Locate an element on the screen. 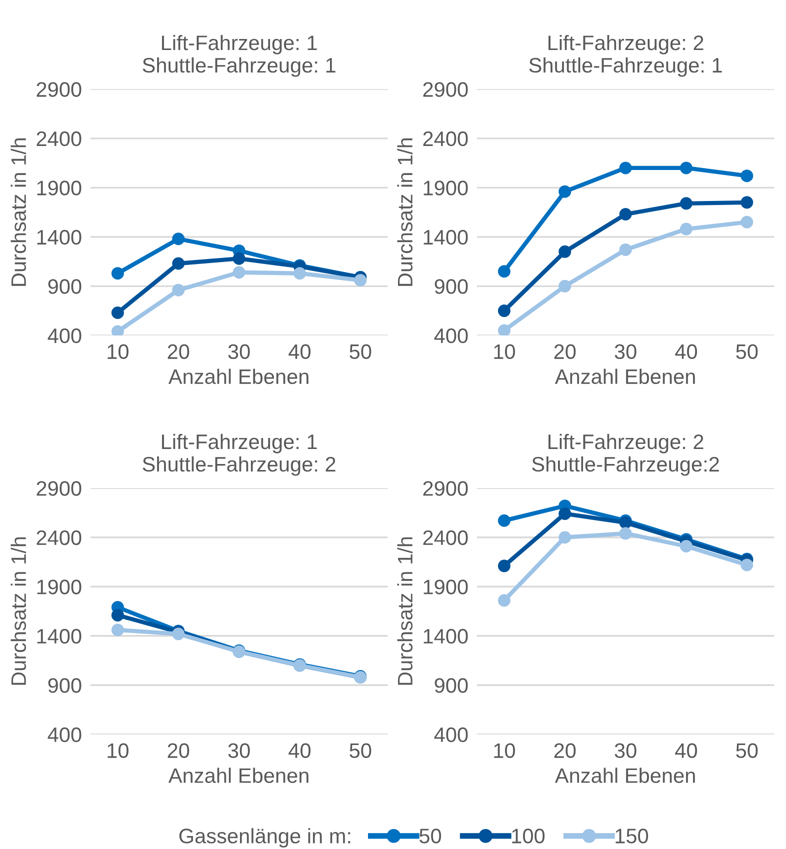 This screenshot has height=849, width=786. chart-title: Lift-Fahrzeuge: 2 Shuttle-Fahrzeuge:2 is located at coordinates (625, 455).